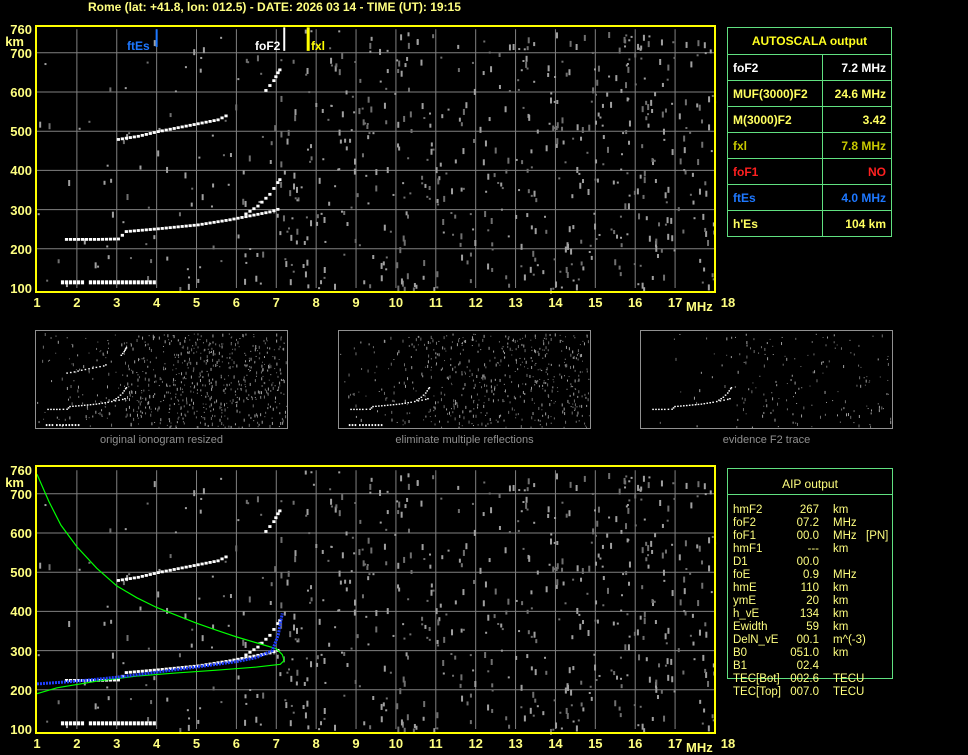 The height and width of the screenshot is (755, 968). What do you see at coordinates (699, 747) in the screenshot?
I see `x-unit-label: MHz` at bounding box center [699, 747].